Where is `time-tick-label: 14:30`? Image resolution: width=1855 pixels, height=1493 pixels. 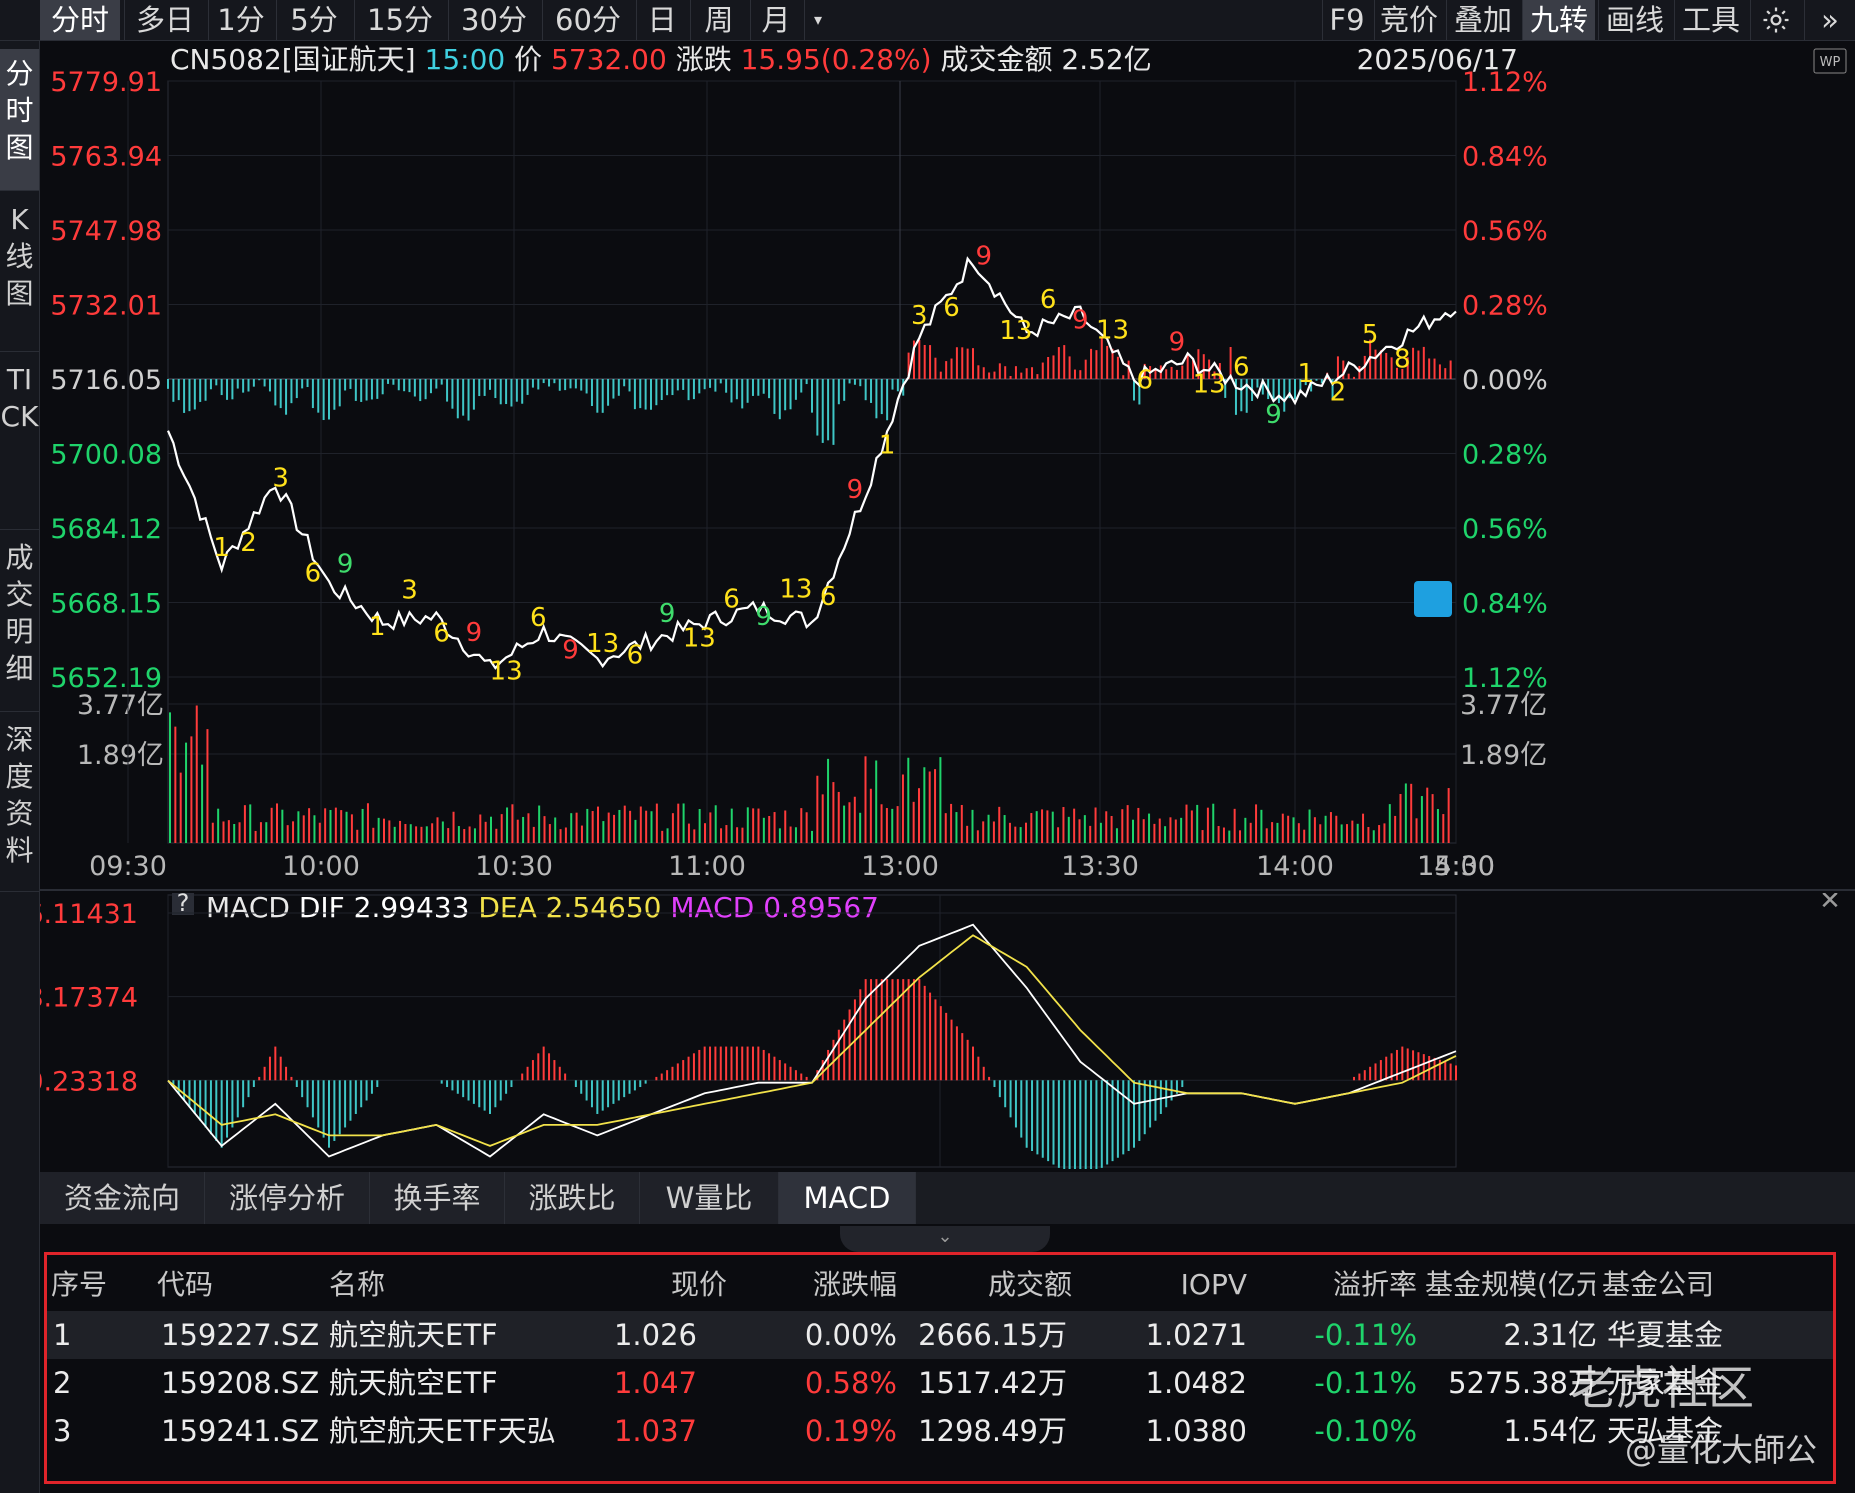 time-tick-label: 14:30 is located at coordinates (1456, 866).